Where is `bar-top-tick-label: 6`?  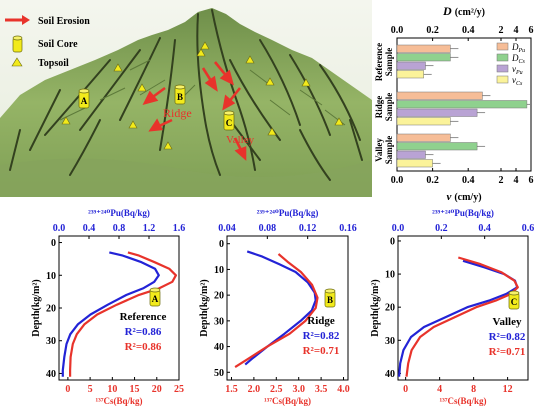
bar-top-tick-label: 6 is located at coordinates (531, 30).